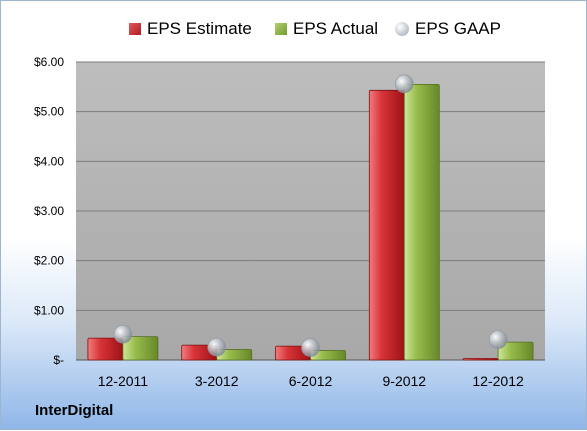 The image size is (587, 431). What do you see at coordinates (281, 29) in the screenshot?
I see `legend-swatch-actual` at bounding box center [281, 29].